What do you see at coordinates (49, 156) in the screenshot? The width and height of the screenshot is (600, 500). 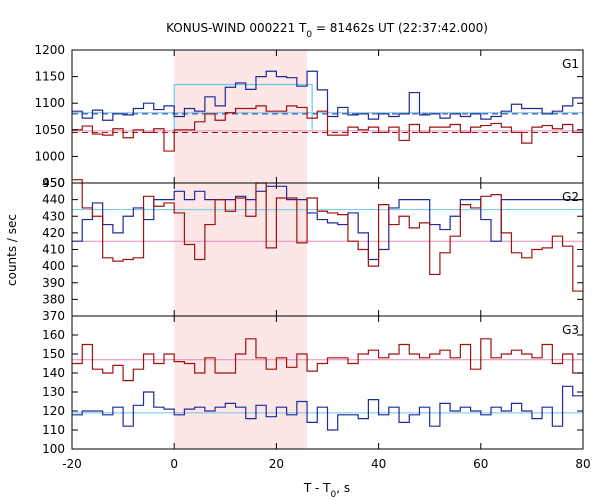 I see `y-tick-label: 1000` at bounding box center [49, 156].